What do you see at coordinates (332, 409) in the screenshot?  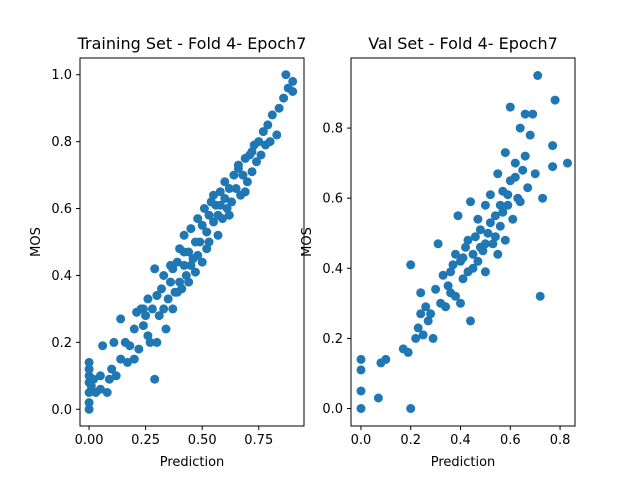 I see `validation-y-tick-label: 0.0` at bounding box center [332, 409].